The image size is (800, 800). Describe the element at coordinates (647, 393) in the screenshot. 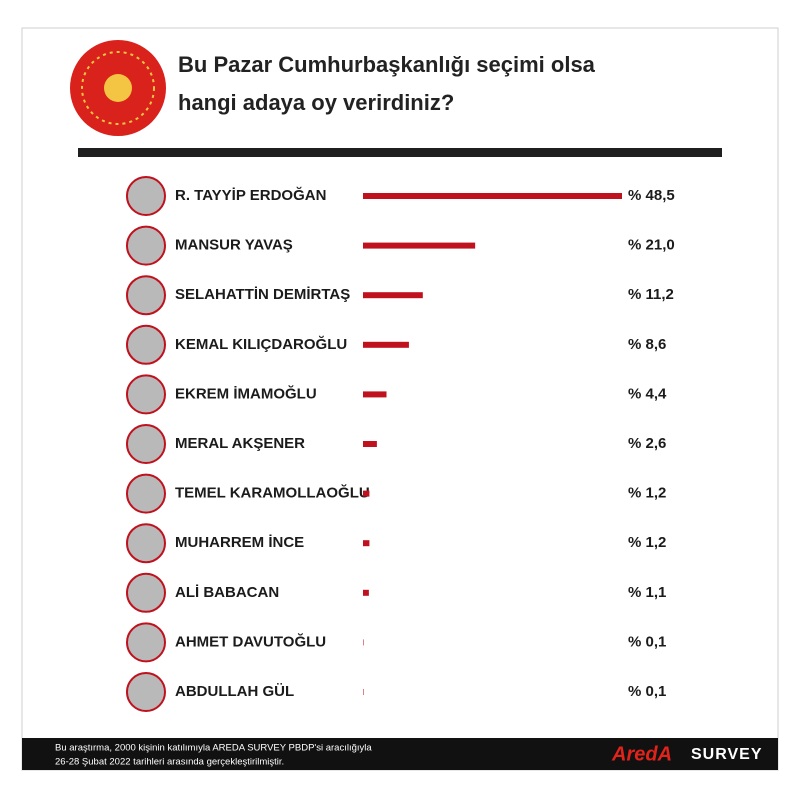

I see `value-label: % 4,4` at that location.